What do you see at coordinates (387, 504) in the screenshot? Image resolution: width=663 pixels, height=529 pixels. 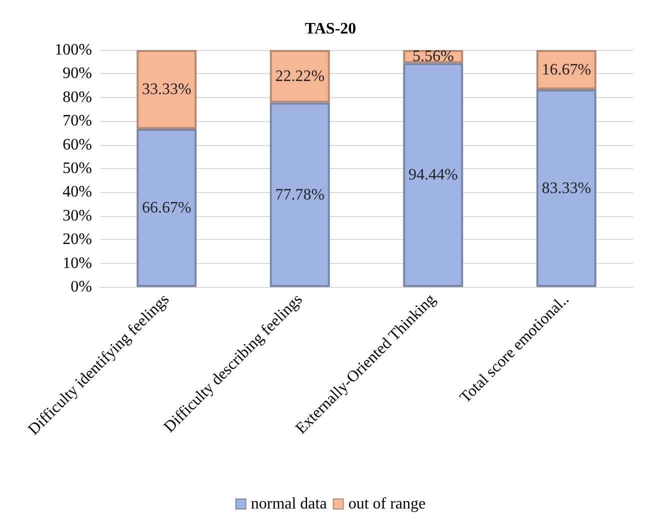 I see `legend-label: out of range` at bounding box center [387, 504].